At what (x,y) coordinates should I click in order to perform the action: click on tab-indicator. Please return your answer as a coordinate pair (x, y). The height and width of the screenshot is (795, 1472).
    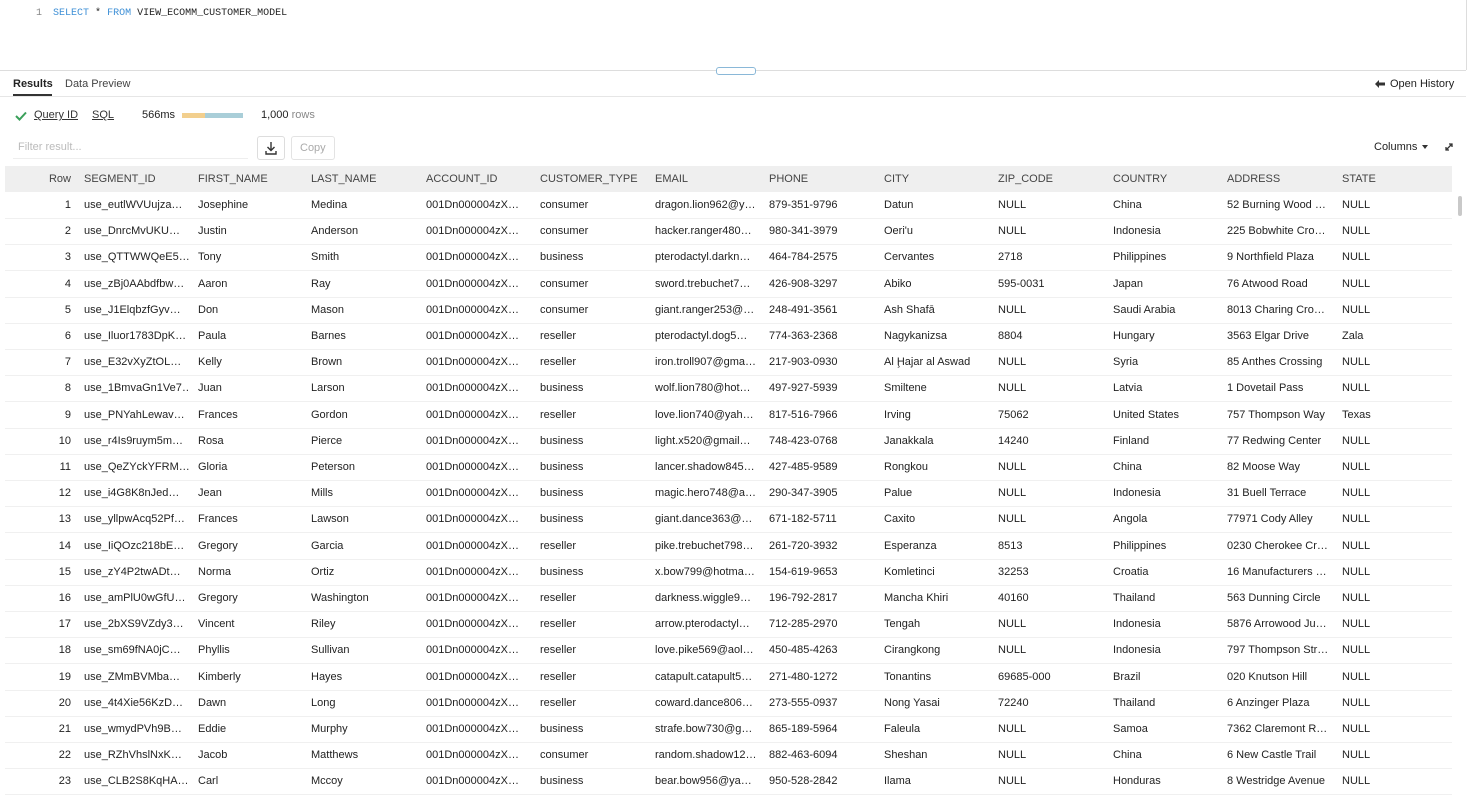
    Looking at the image, I should click on (32, 95).